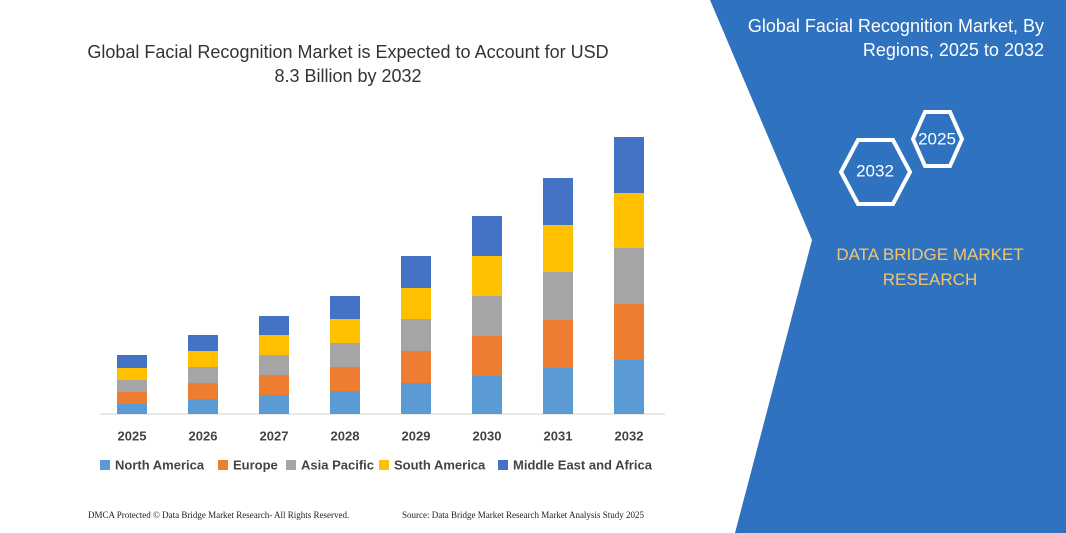 This screenshot has width=1066, height=533. I want to click on x-tick-label: 2027, so click(274, 435).